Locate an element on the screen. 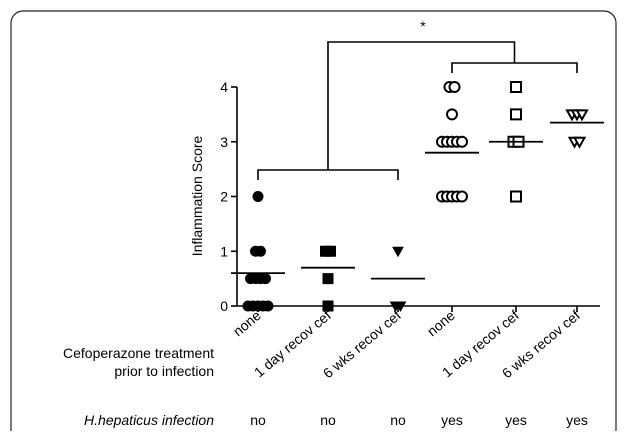 The image size is (627, 436). infection-row-label: H.hepaticus infection is located at coordinates (149, 420).